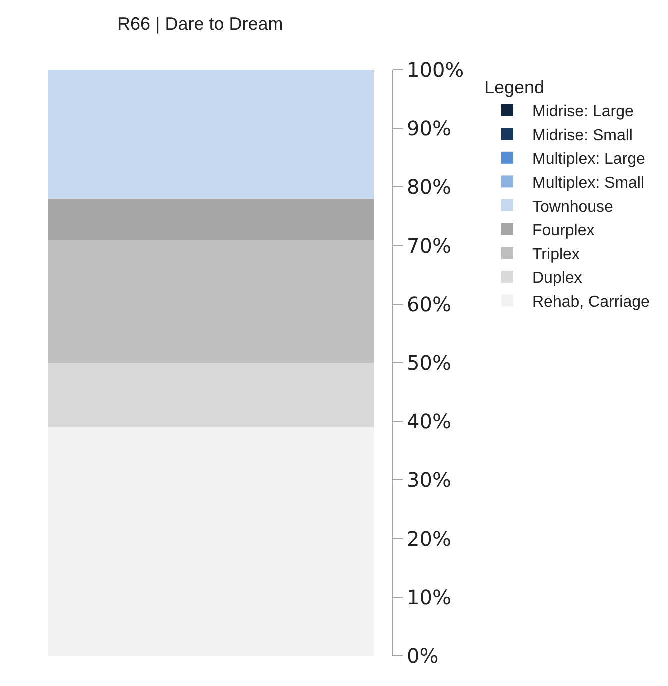 This screenshot has height=686, width=668. Describe the element at coordinates (429, 128) in the screenshot. I see `y-tick-label: 90%` at that location.